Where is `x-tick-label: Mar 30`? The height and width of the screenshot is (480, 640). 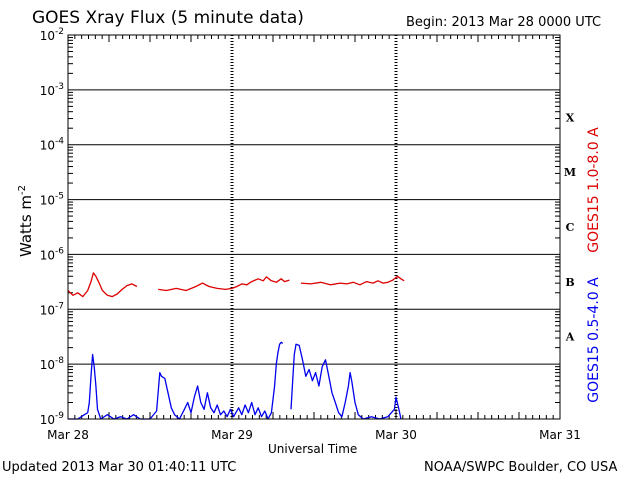 x-tick-label: Mar 30 is located at coordinates (396, 435).